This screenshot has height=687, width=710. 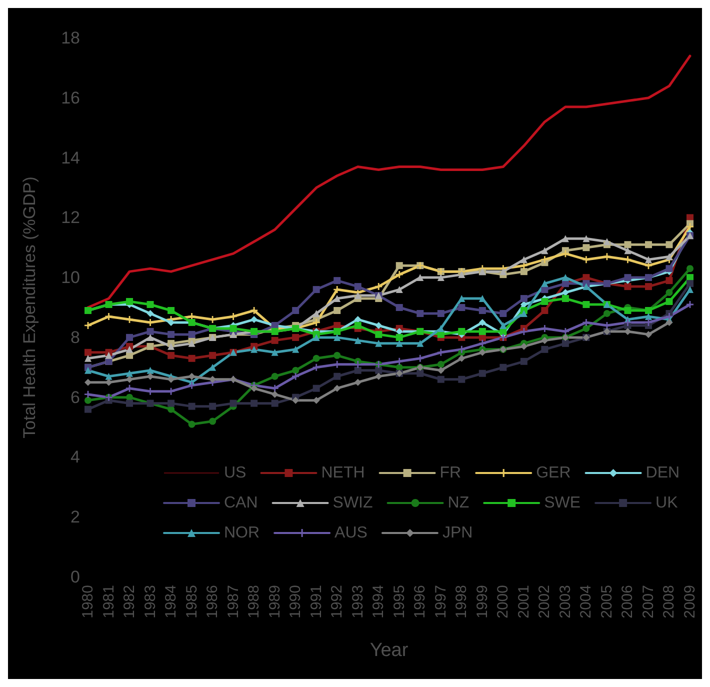 What do you see at coordinates (75, 337) in the screenshot?
I see `y-tick-label: 8` at bounding box center [75, 337].